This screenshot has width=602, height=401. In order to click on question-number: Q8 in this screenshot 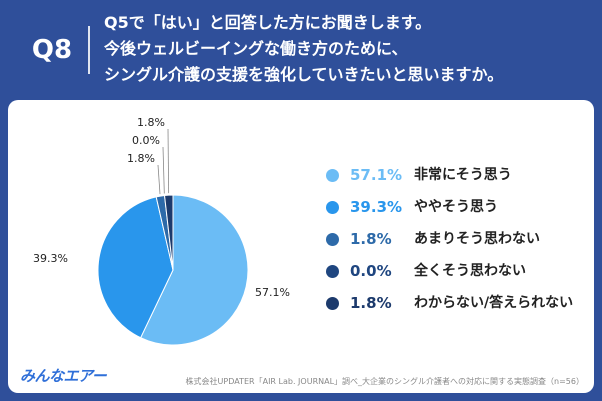, I will do `click(52, 50)`.